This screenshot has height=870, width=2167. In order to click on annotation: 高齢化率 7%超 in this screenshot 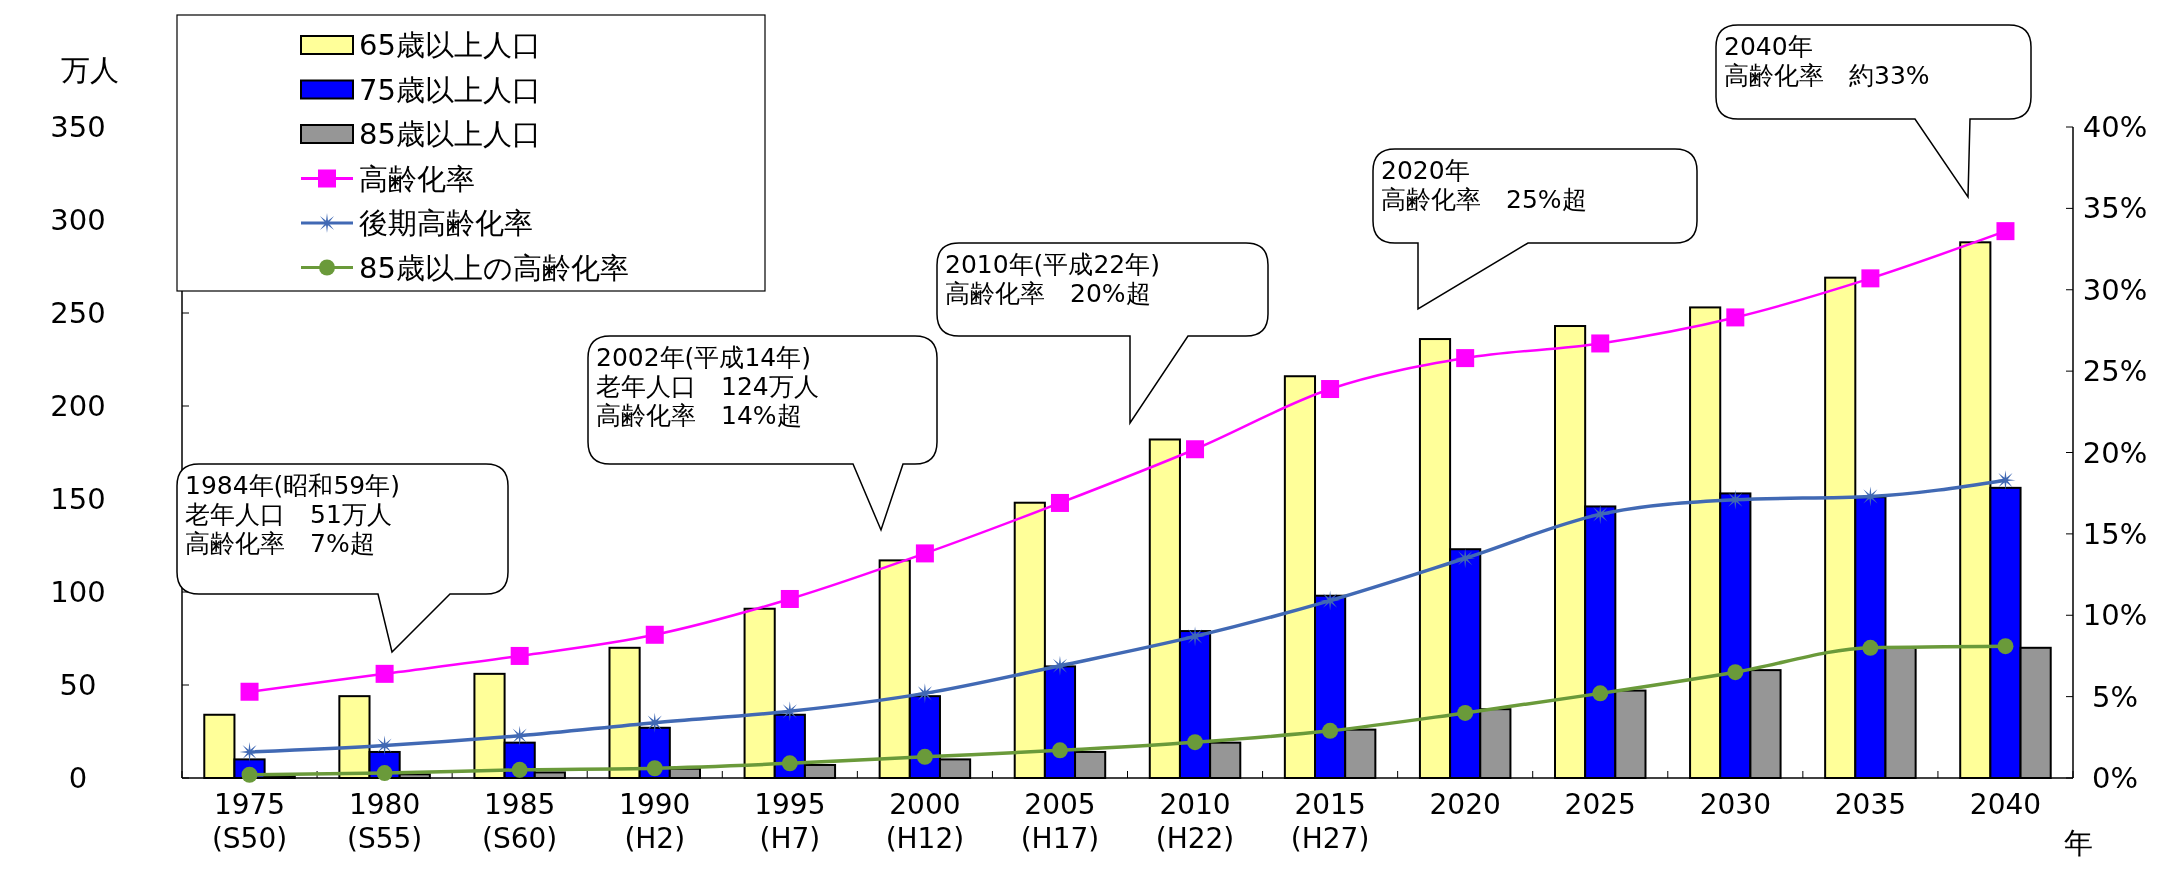, I will do `click(280, 543)`.